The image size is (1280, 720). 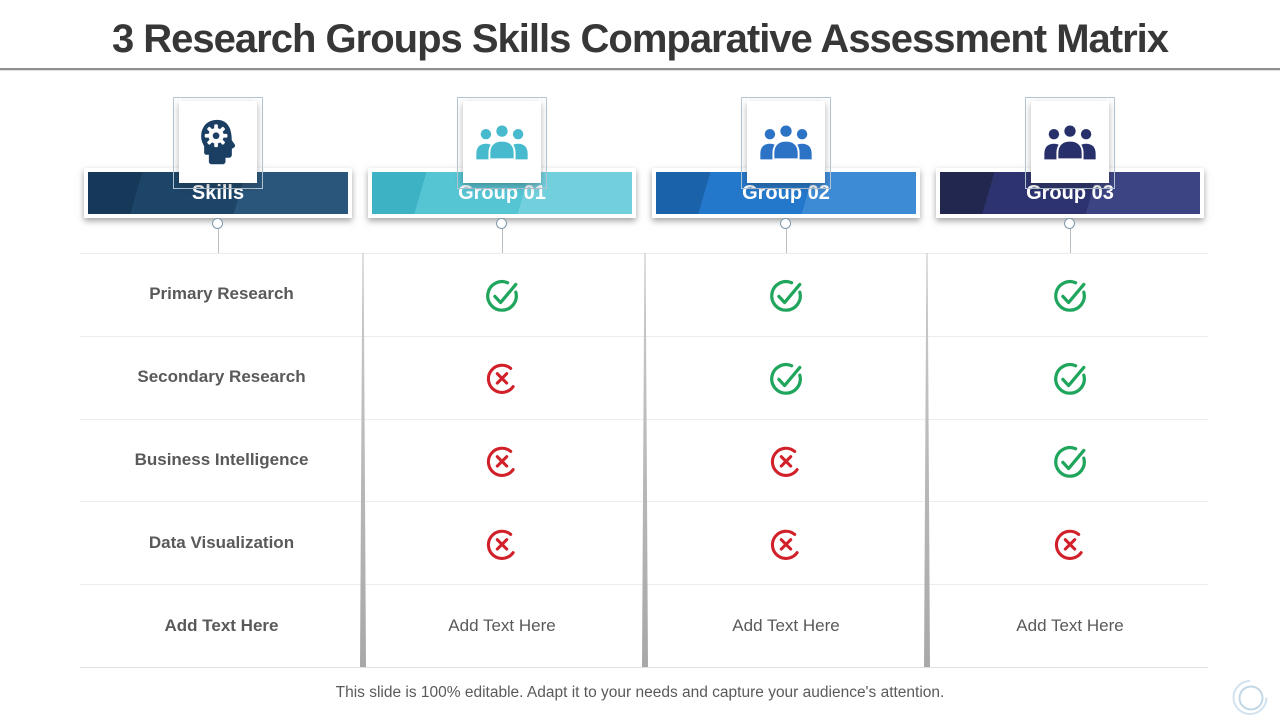 What do you see at coordinates (1250, 697) in the screenshot?
I see `swirl-logo` at bounding box center [1250, 697].